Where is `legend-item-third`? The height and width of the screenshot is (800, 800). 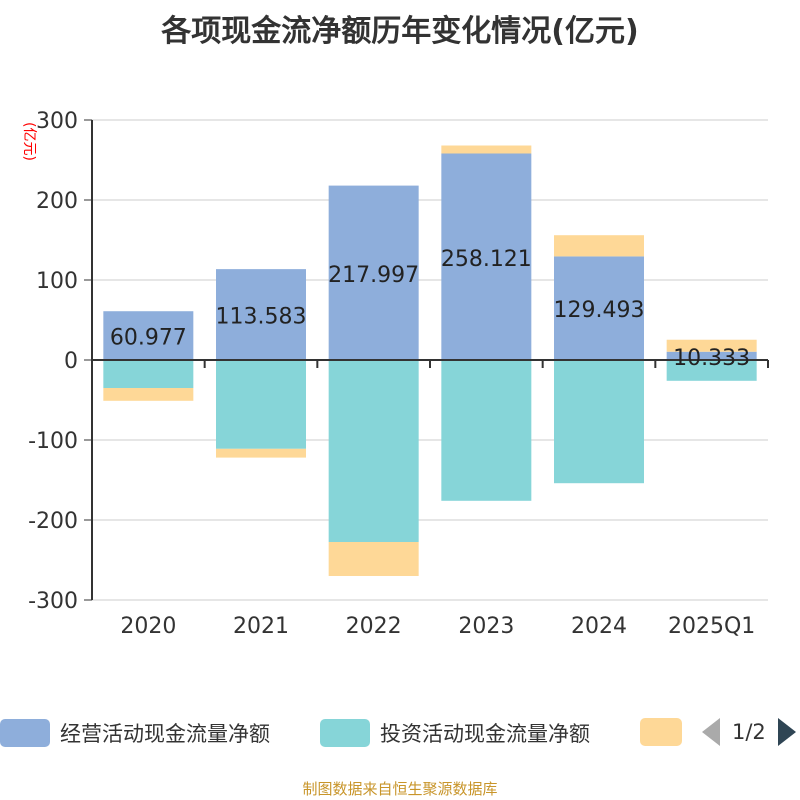
legend-item-third is located at coordinates (666, 732).